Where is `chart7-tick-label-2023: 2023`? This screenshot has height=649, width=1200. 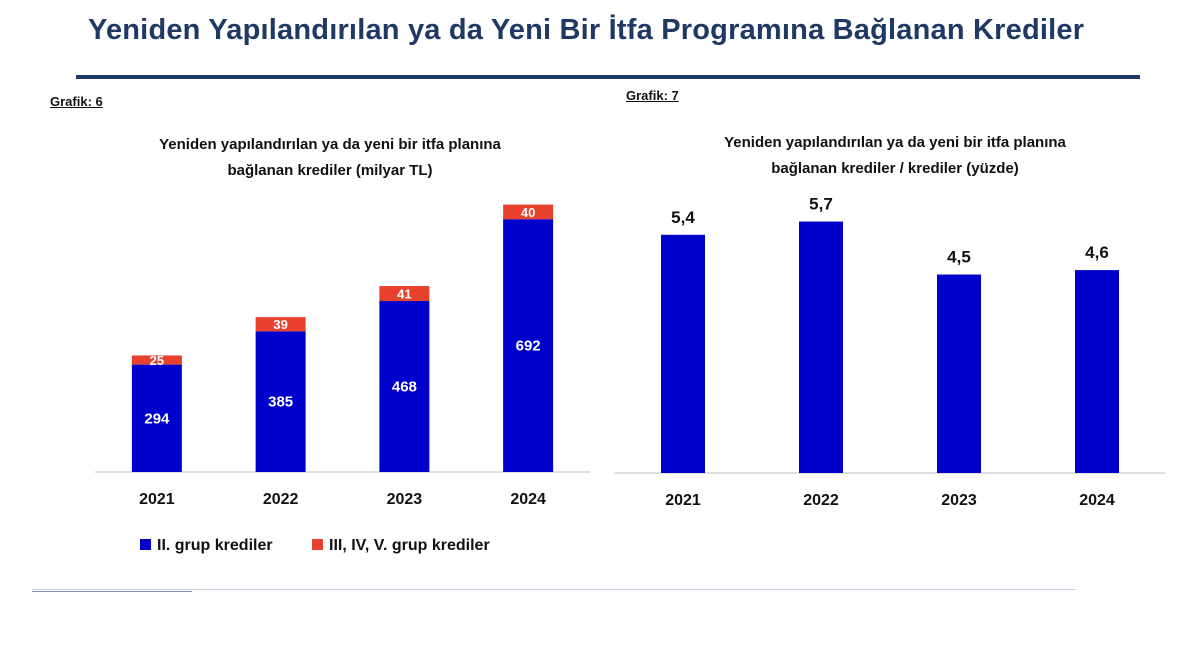 chart7-tick-label-2023: 2023 is located at coordinates (959, 500).